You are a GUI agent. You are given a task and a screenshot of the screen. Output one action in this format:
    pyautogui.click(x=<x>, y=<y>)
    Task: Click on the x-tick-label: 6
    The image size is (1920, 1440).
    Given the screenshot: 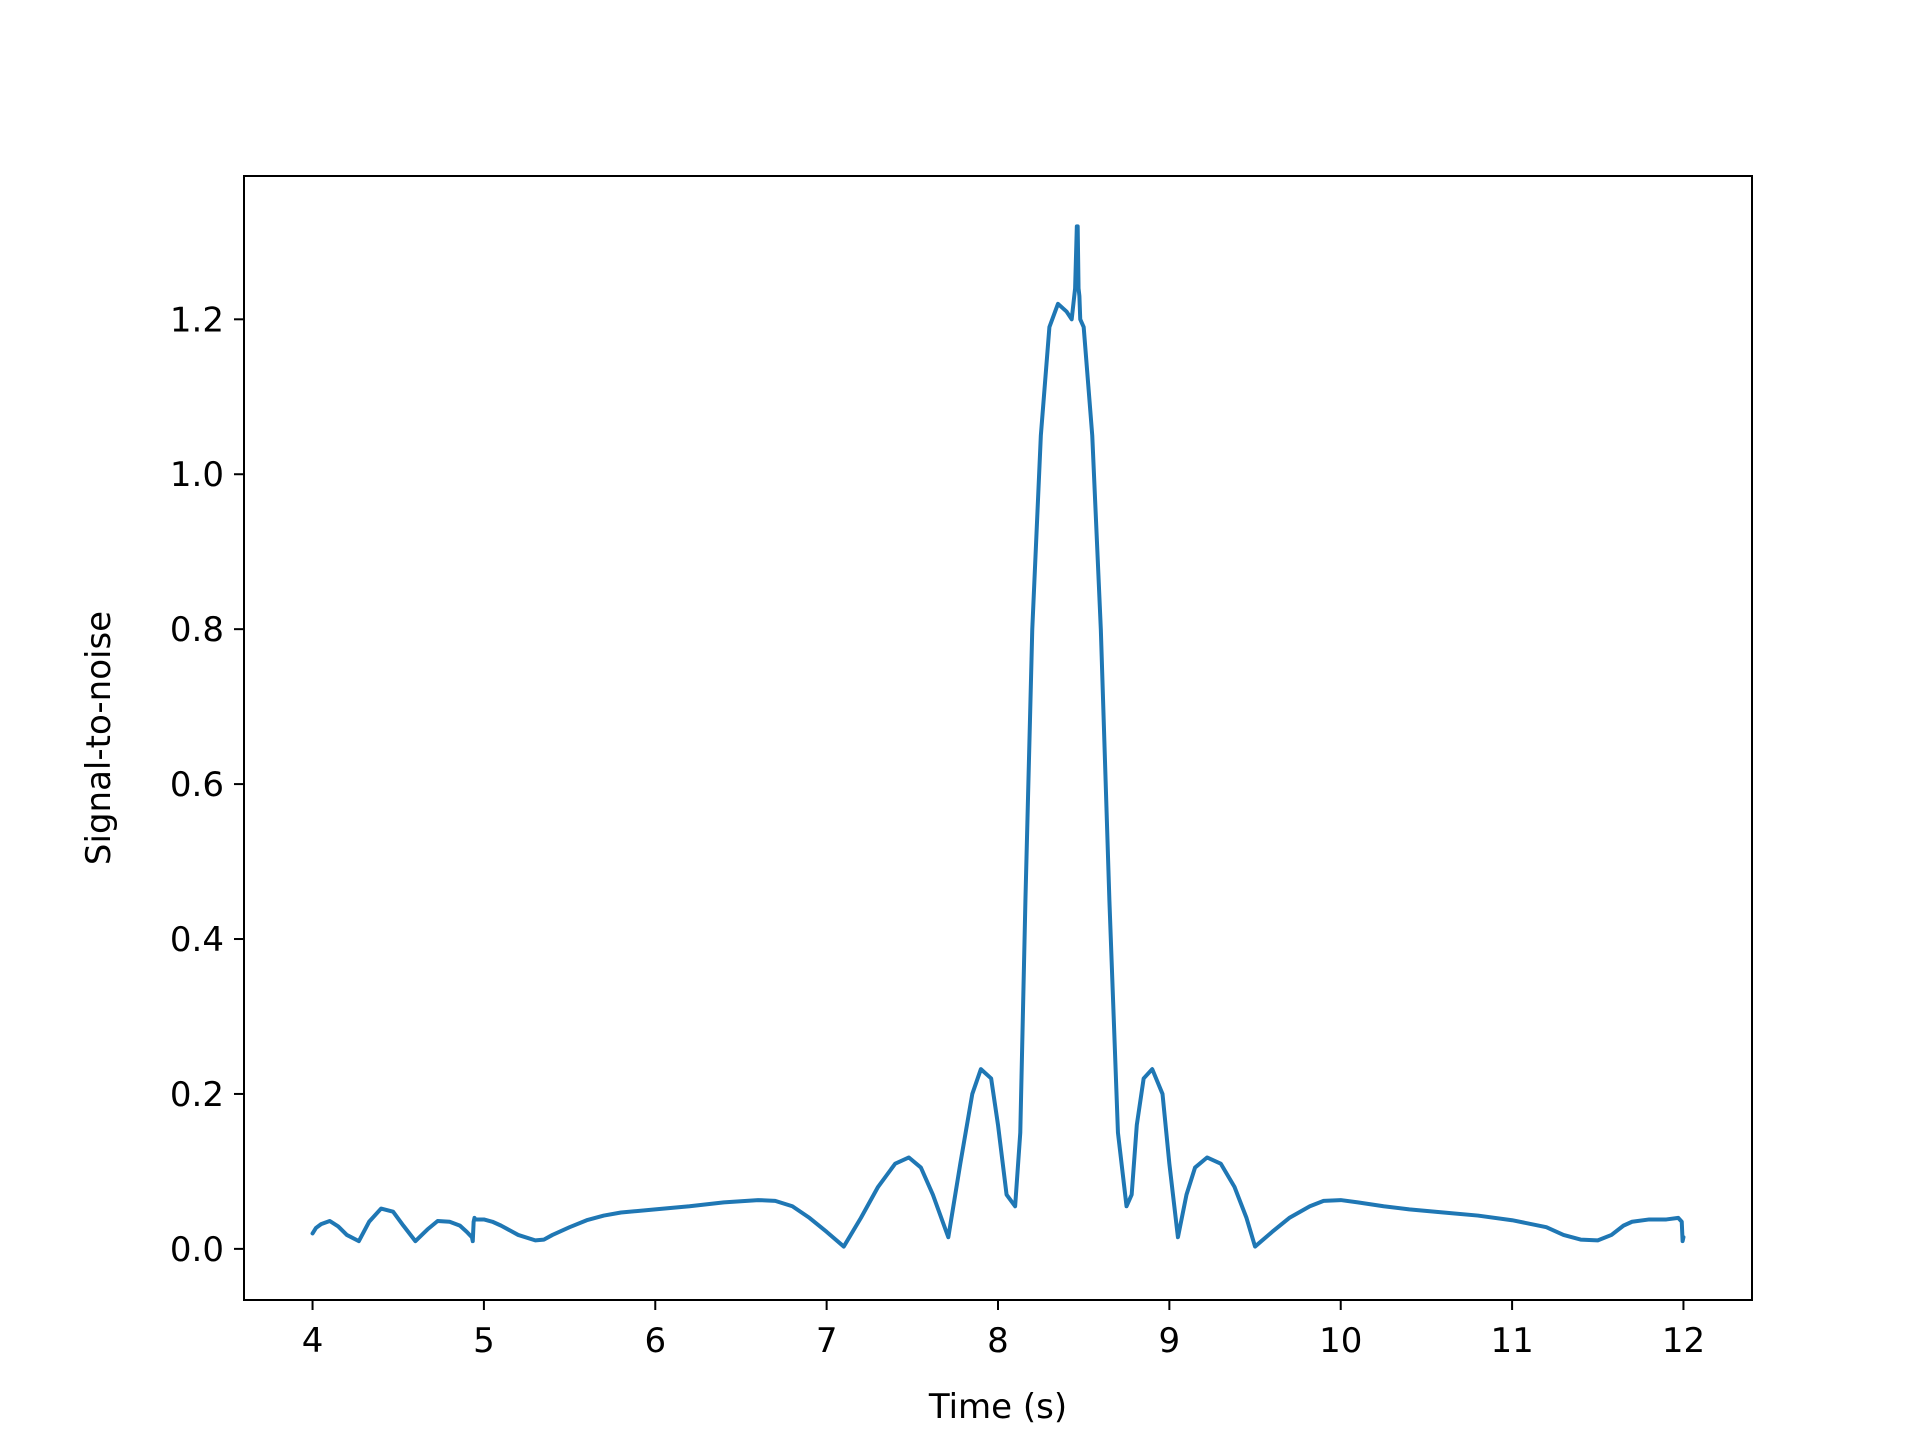 What is the action you would take?
    pyautogui.click(x=655, y=1341)
    